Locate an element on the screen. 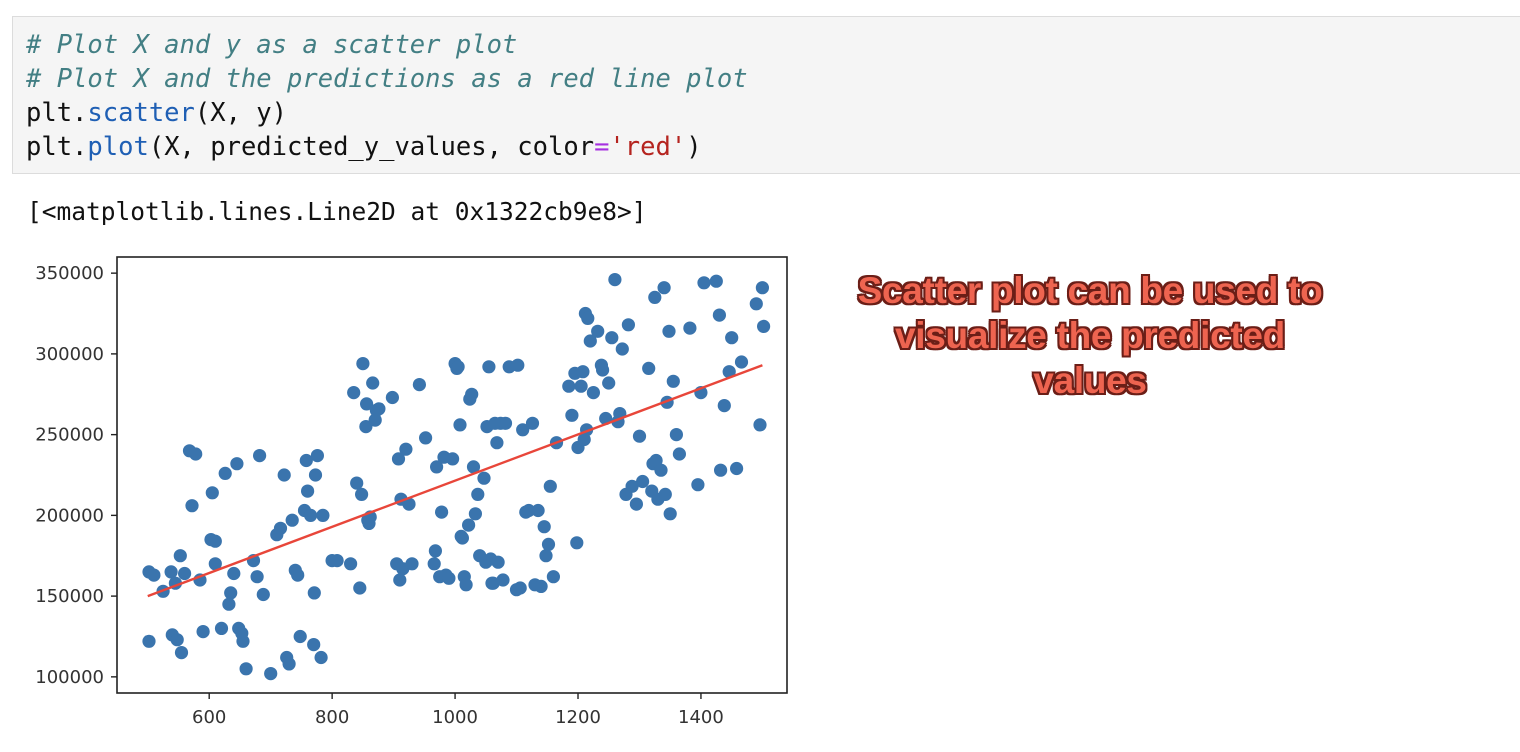  code-token: = is located at coordinates (602, 147).